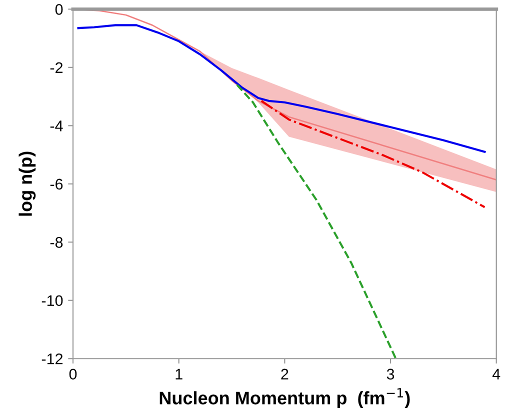  Describe the element at coordinates (52, 300) in the screenshot. I see `y-tick-label: -10` at that location.